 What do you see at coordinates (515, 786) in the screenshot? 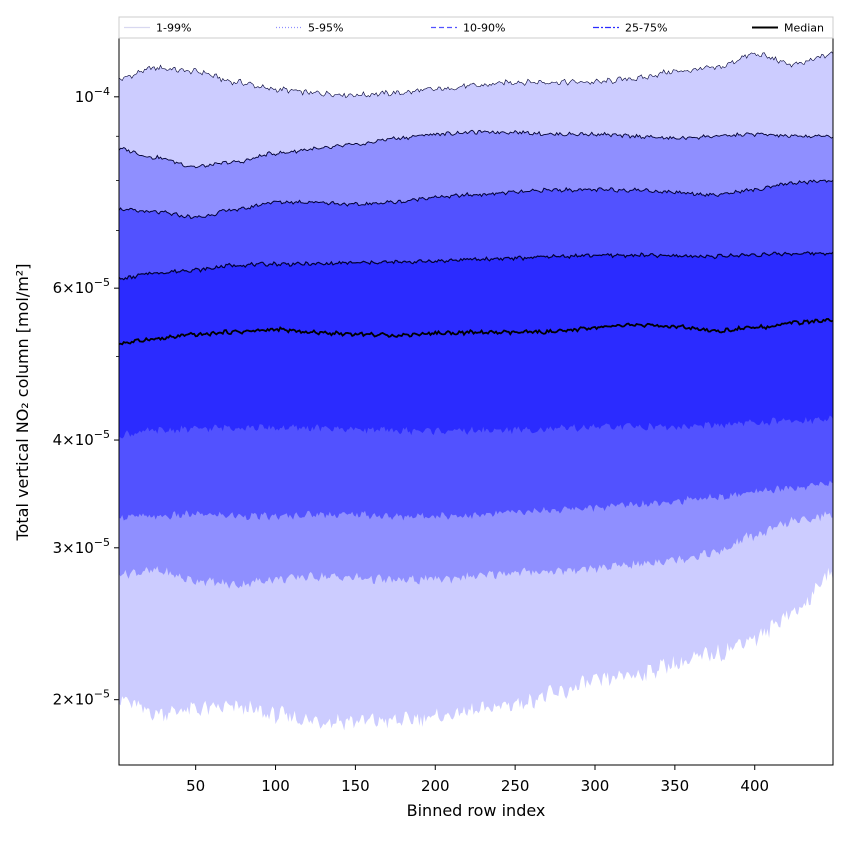
I see `x-tick-label: 250` at bounding box center [515, 786].